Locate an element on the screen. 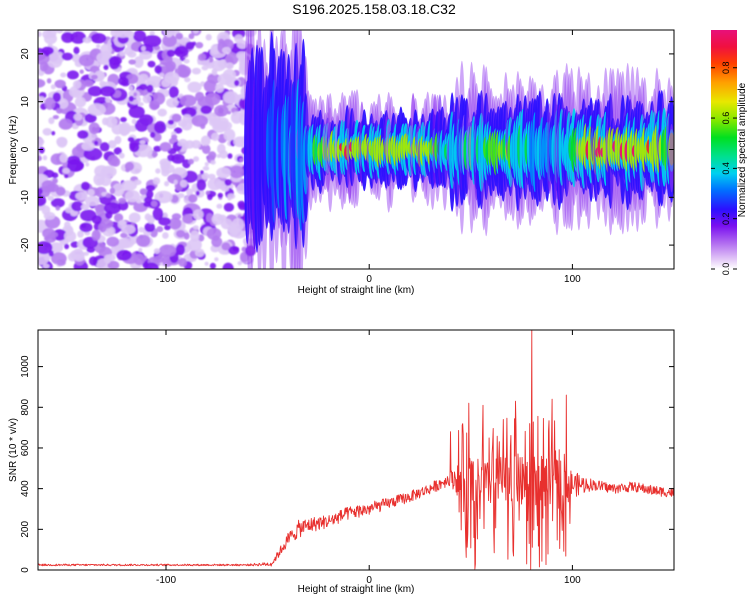 The image size is (750, 600). snr-y-label: SNR (10 * v/v) is located at coordinates (13, 450).